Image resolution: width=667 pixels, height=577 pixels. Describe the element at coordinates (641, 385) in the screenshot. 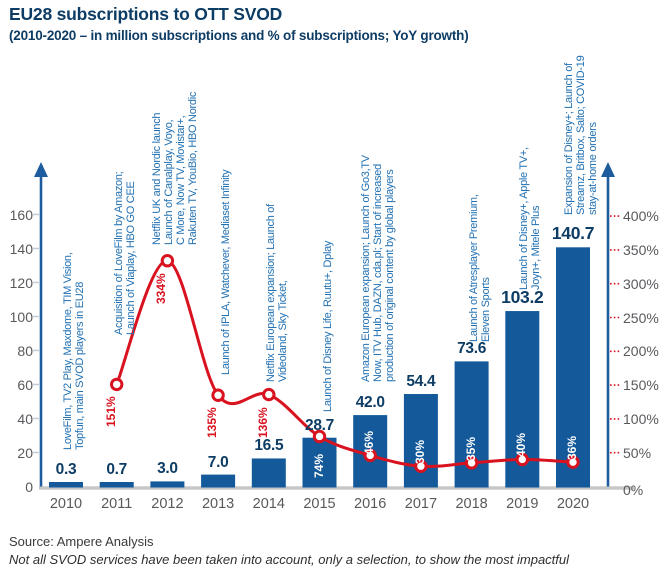

I see `right-axis-label: 150%` at that location.